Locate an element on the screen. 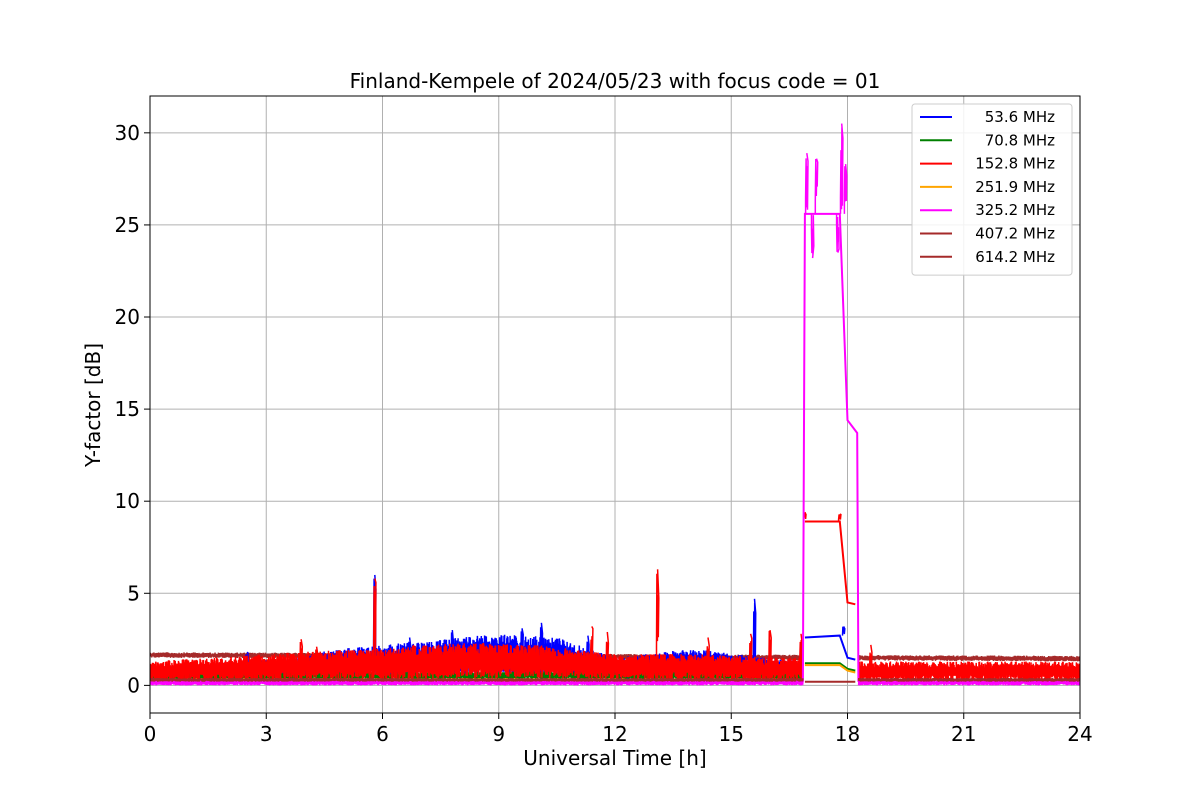  legend-label-4: 325.2 MHz is located at coordinates (1015, 210).